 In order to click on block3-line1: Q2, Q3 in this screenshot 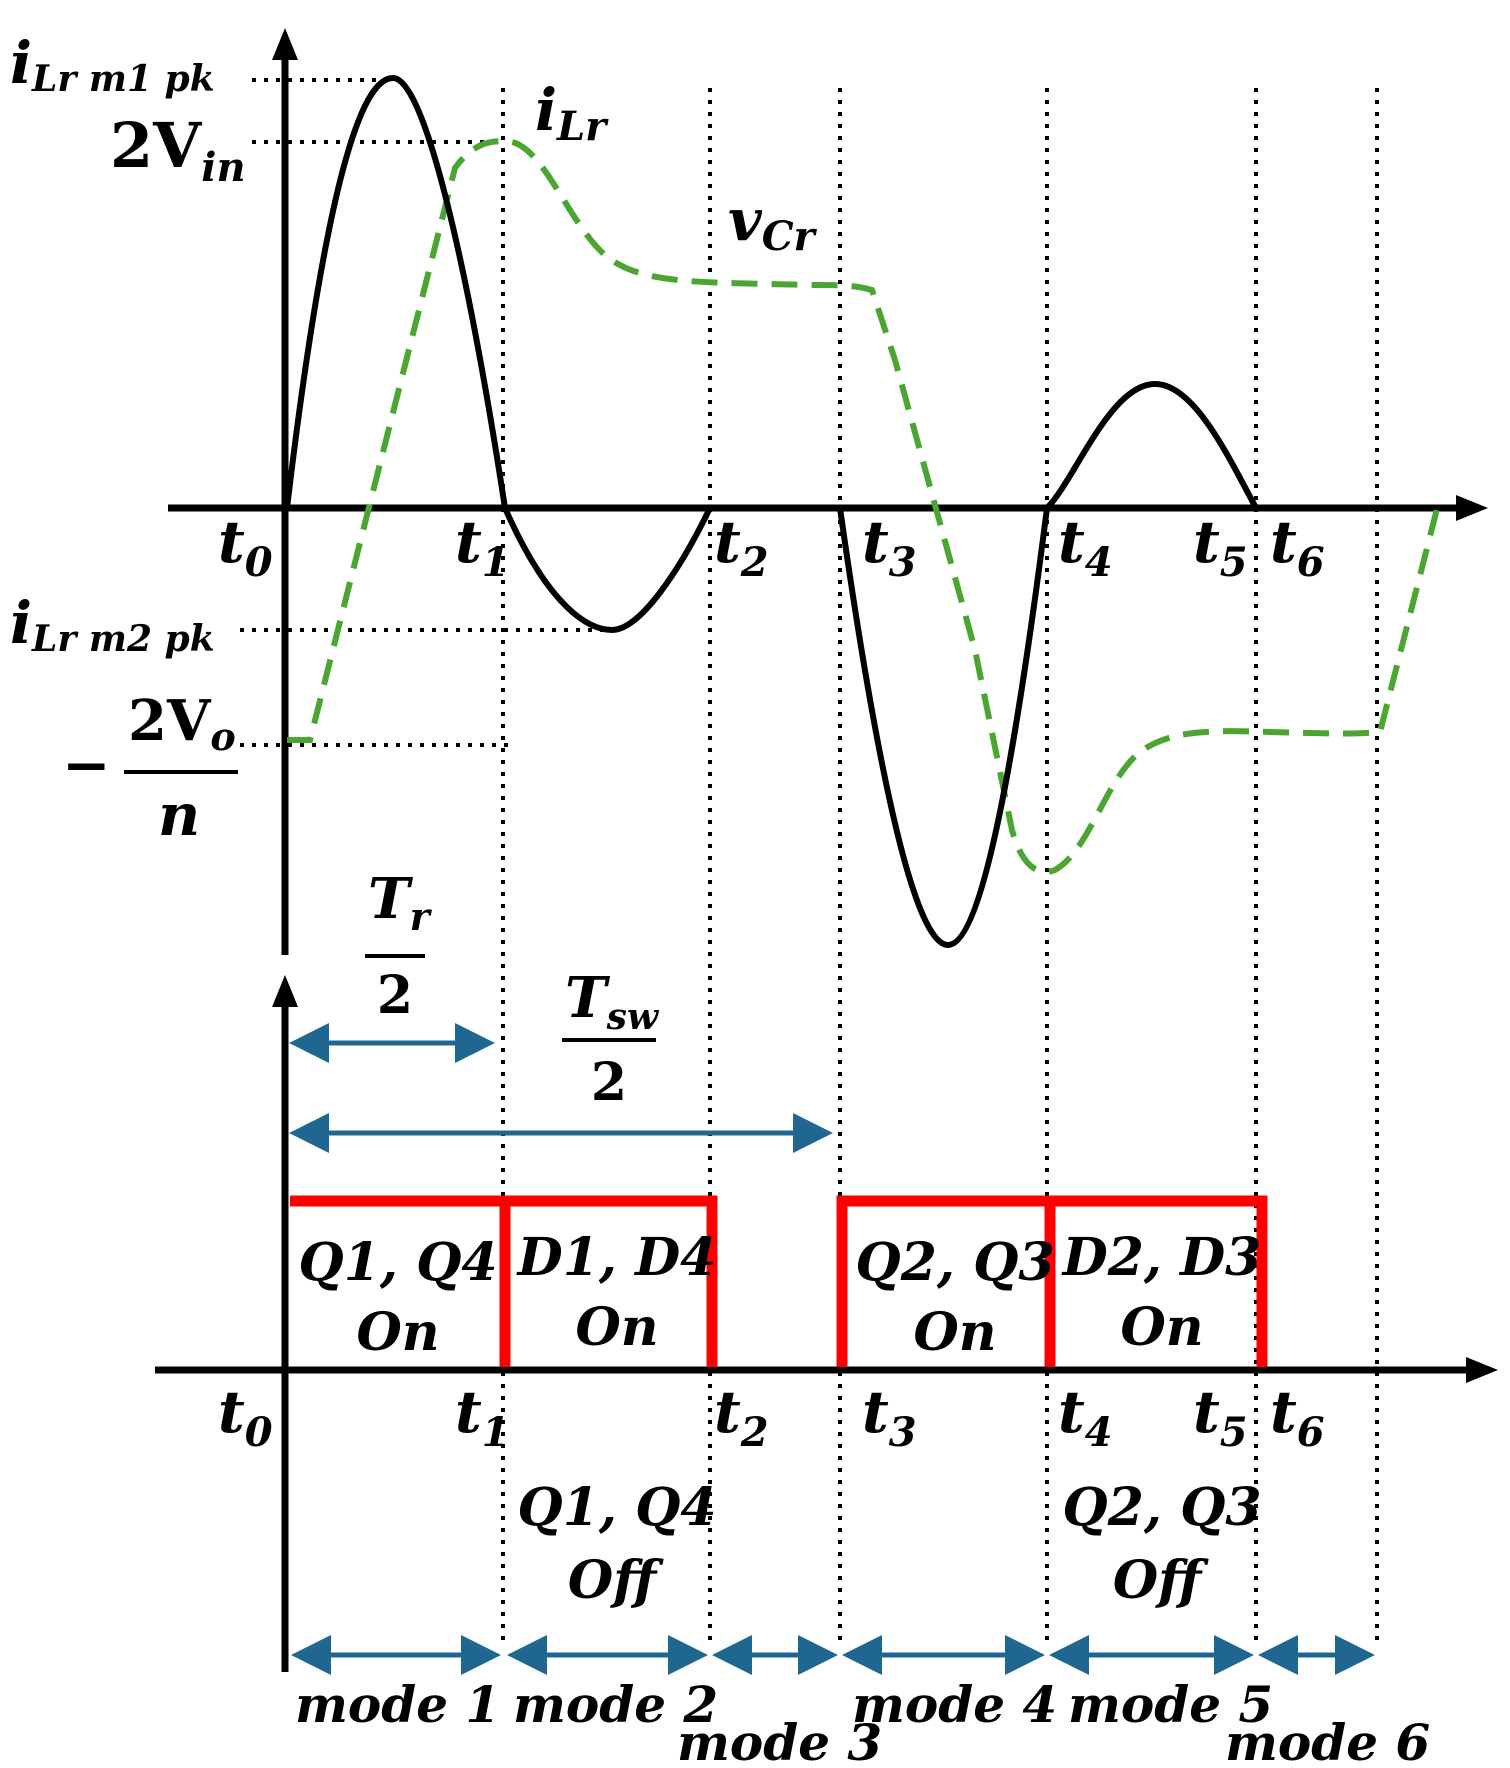, I will do `click(954, 1262)`.